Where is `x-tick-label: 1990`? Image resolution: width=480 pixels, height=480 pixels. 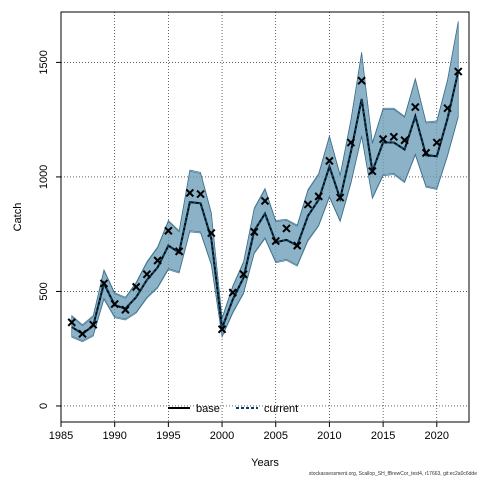 x-tick-label: 1990 is located at coordinates (114, 436).